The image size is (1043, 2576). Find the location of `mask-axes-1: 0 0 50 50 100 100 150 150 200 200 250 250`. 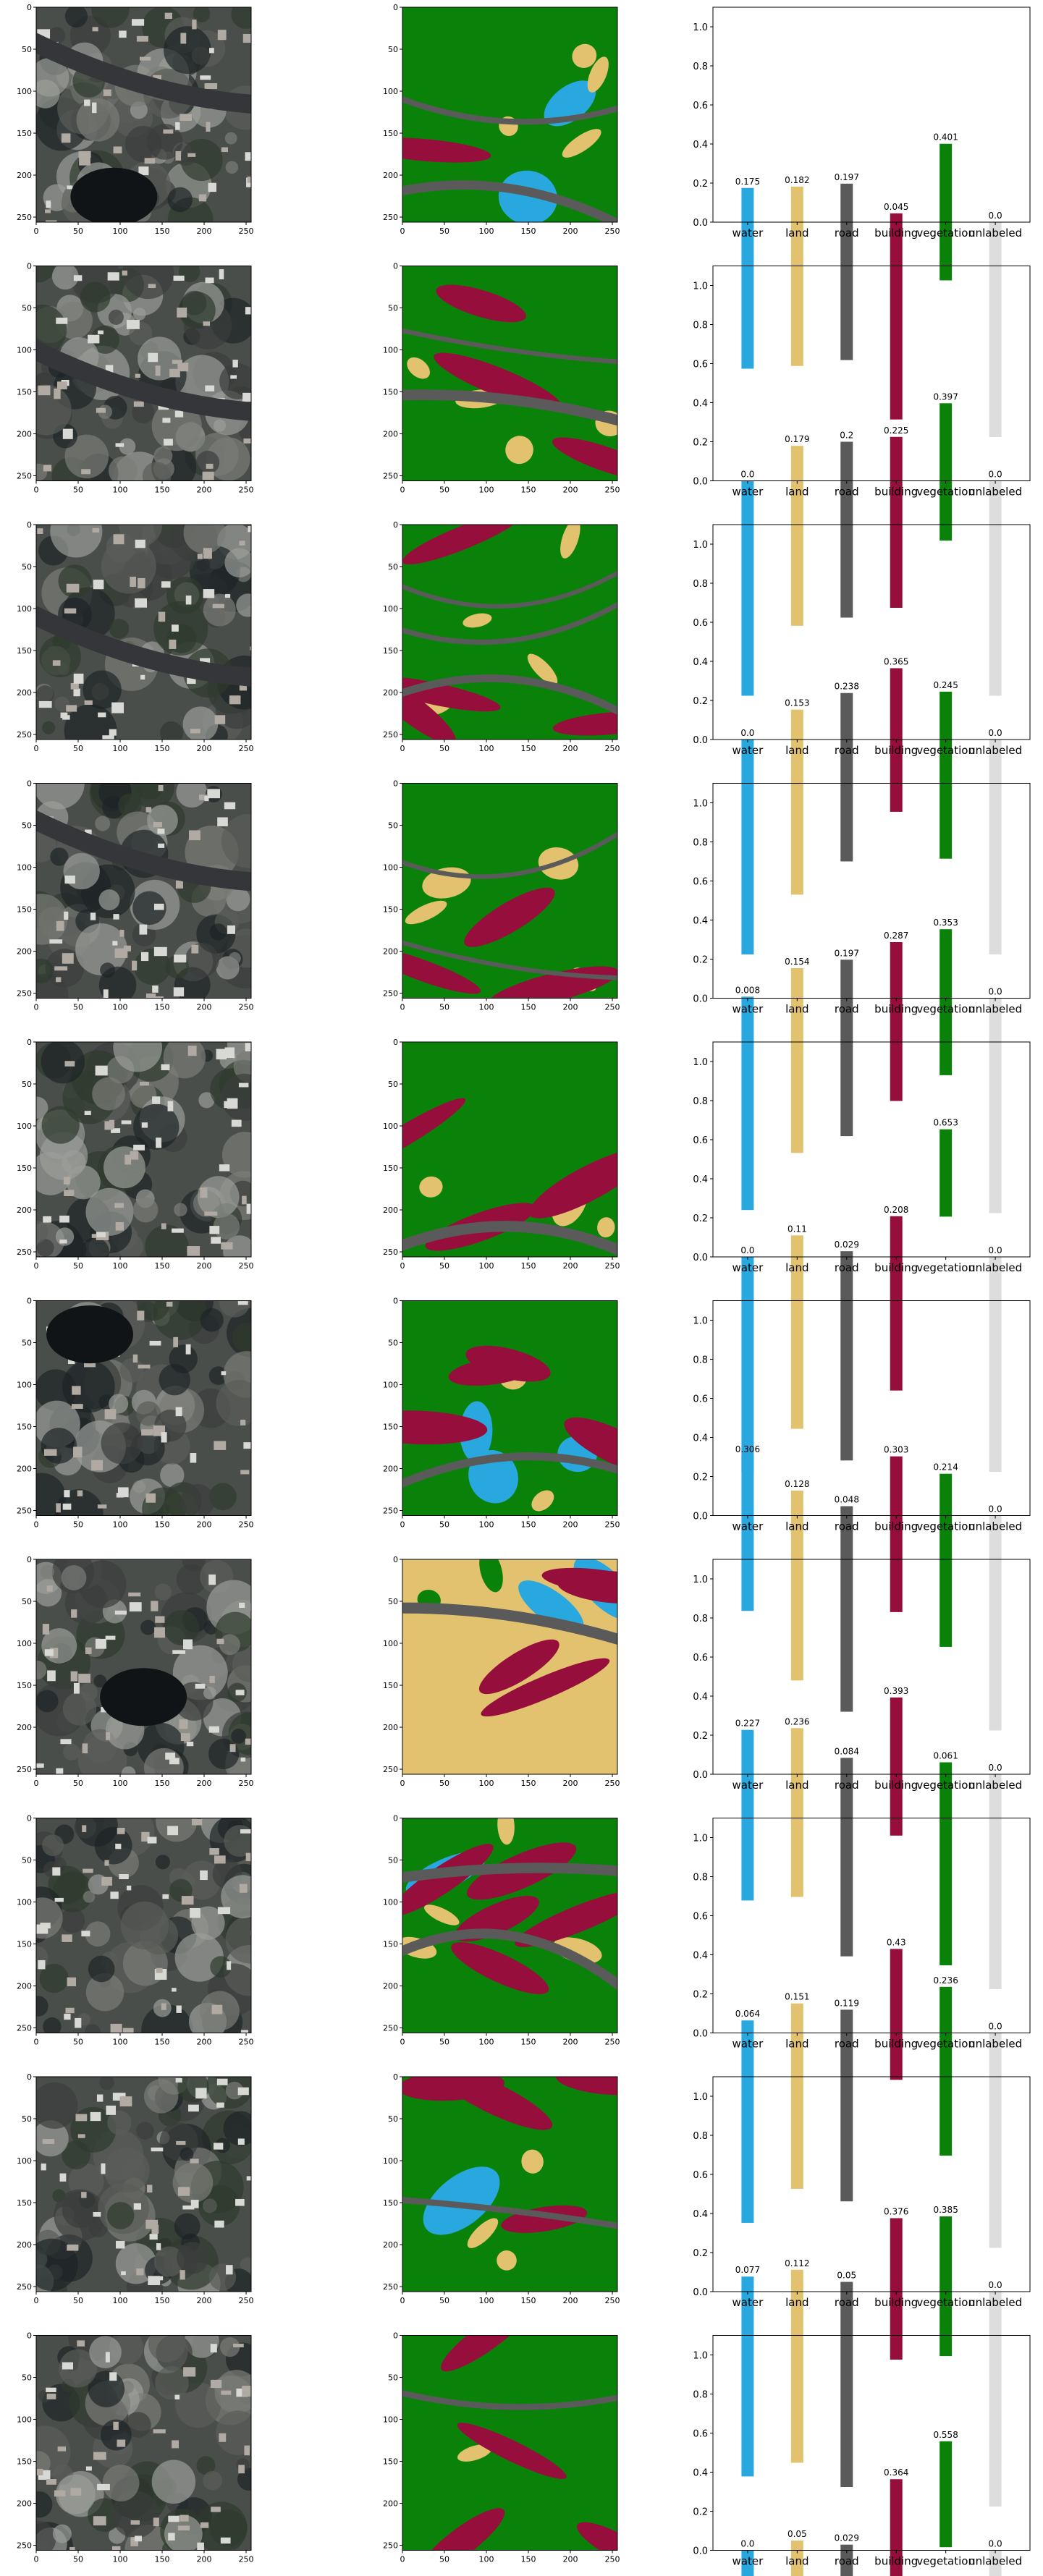

mask-axes-1: 0 0 50 50 100 100 150 150 200 200 250 250 is located at coordinates (501, 120).